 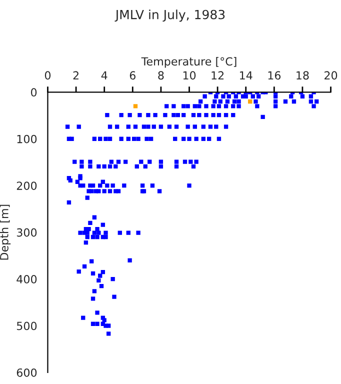 What do you see at coordinates (26, 279) in the screenshot?
I see `y-tick-label: 400` at bounding box center [26, 279].